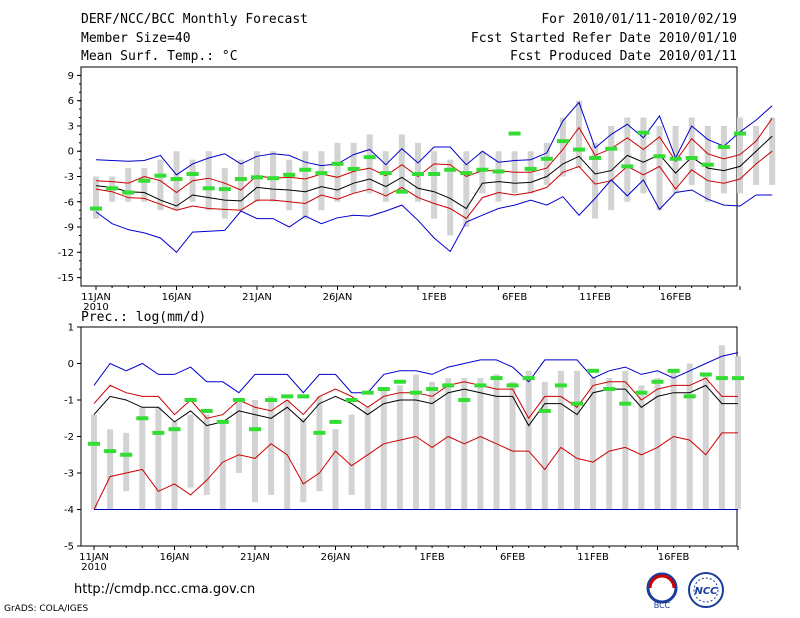 This screenshot has height=618, width=800. I want to click on temp-y-tick-label: -6, so click(69, 202).